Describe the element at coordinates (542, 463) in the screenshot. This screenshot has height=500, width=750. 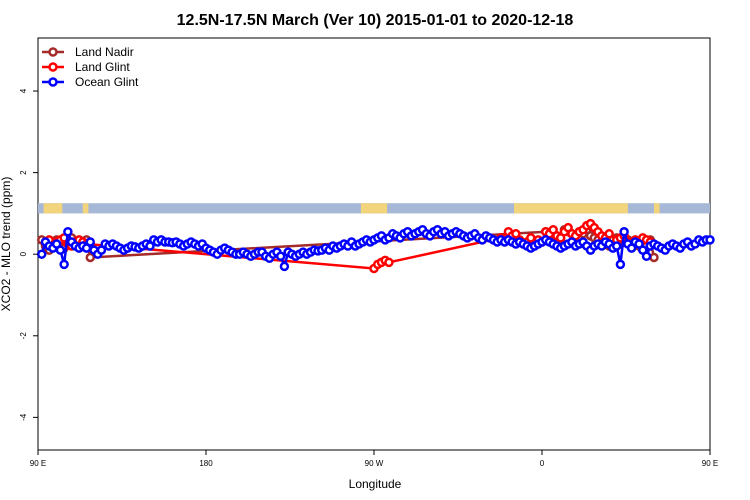
I see `x-tick-label: 0` at that location.